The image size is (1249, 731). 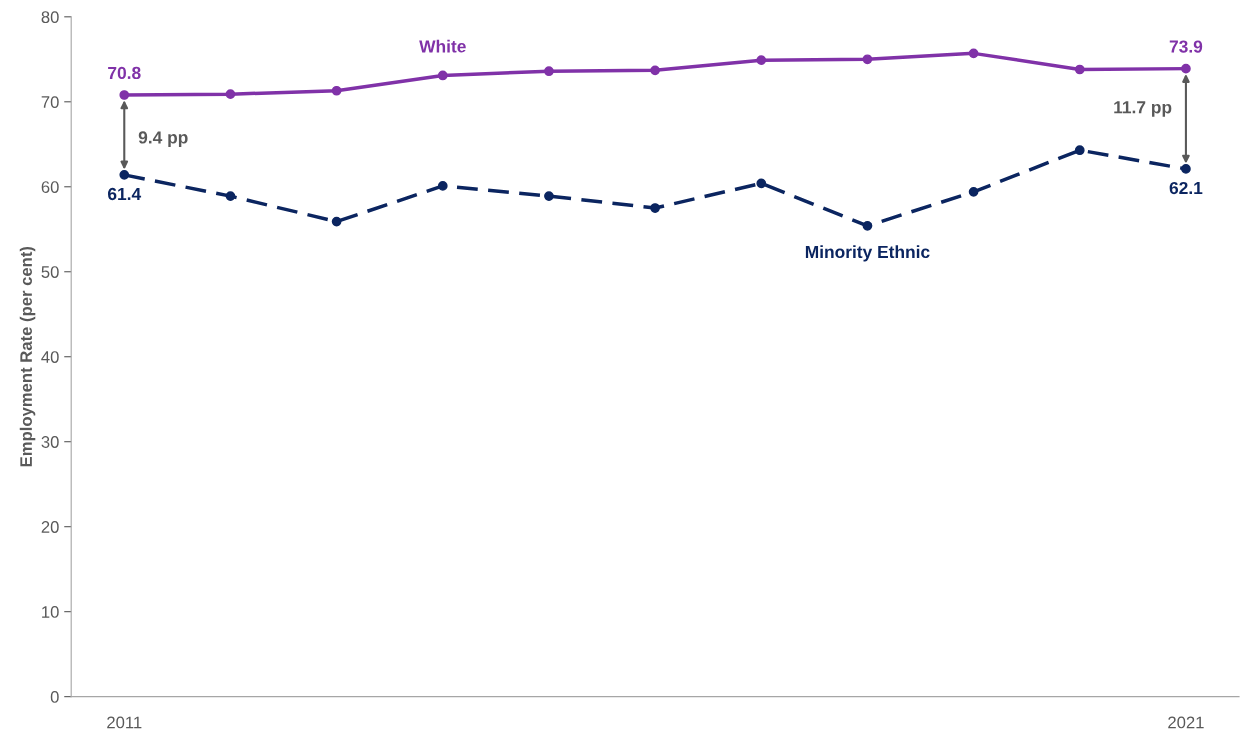 What do you see at coordinates (27, 356) in the screenshot?
I see `y-axis-title: Employment Rate (per cent)` at bounding box center [27, 356].